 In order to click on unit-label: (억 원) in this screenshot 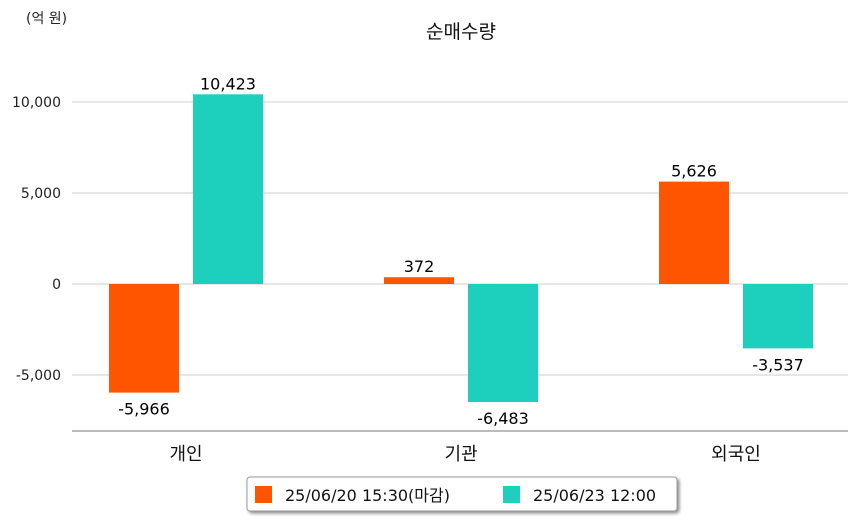, I will do `click(46, 19)`.